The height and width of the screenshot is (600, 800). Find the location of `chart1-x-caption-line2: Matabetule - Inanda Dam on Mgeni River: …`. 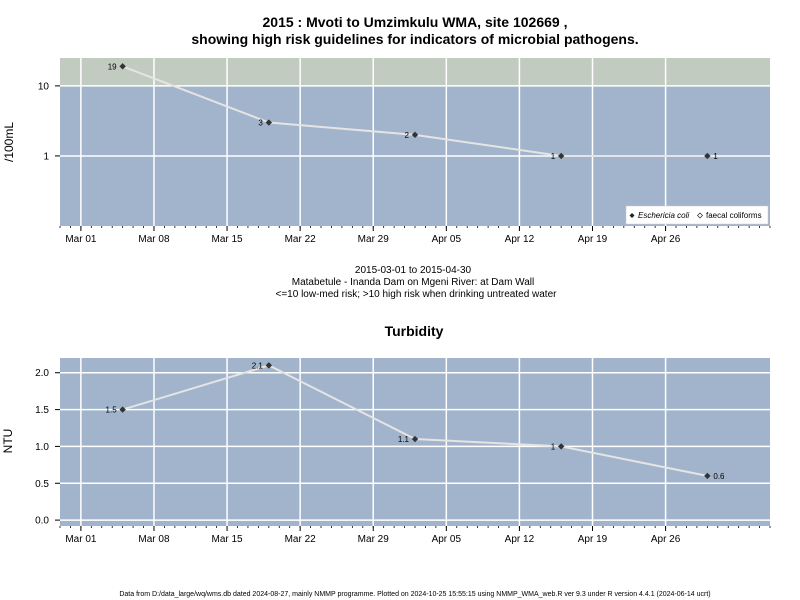

chart1-x-caption-line2: Matabetule - Inanda Dam on Mgeni River: … is located at coordinates (413, 282).